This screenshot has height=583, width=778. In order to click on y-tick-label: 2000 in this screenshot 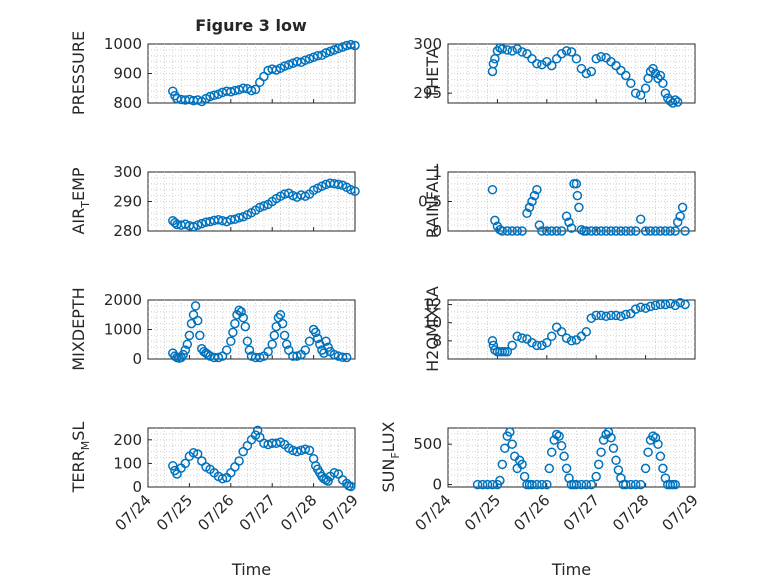, I will do `click(123, 300)`.